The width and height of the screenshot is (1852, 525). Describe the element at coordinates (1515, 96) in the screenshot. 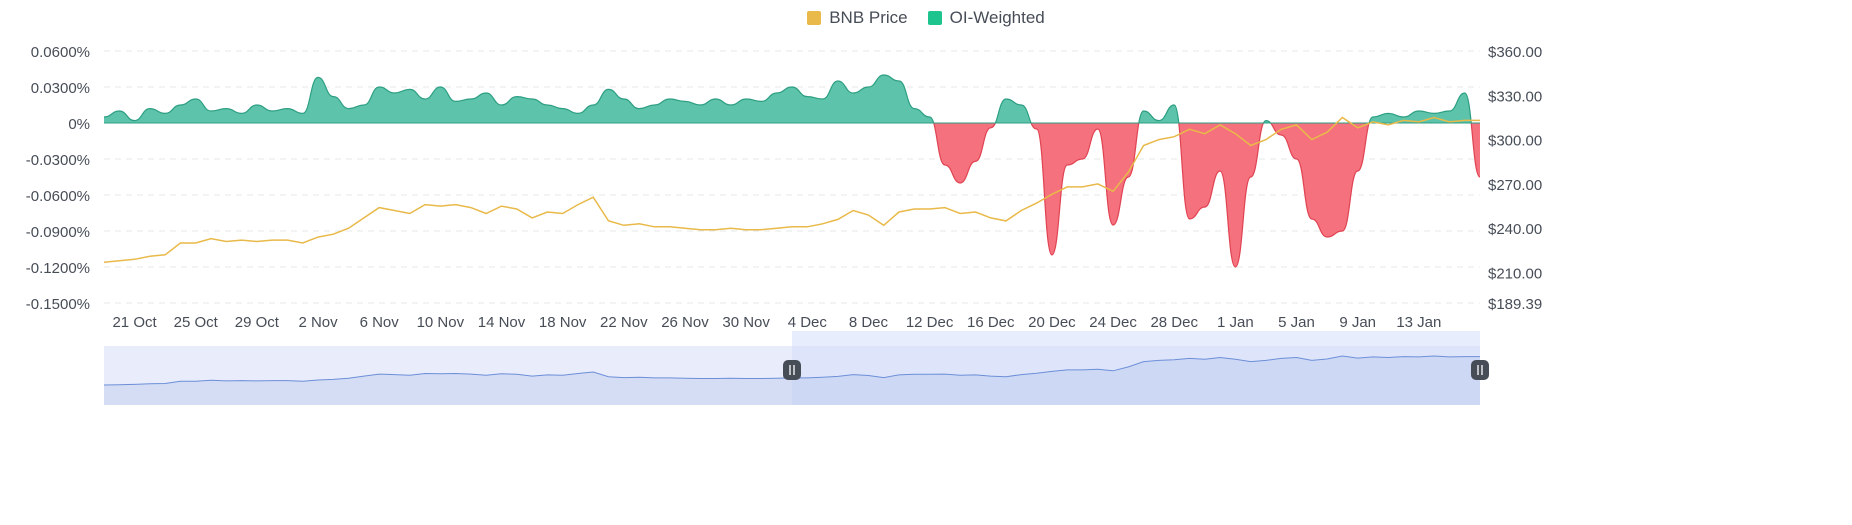

I see `right-axis-tick-label: $330.00` at that location.